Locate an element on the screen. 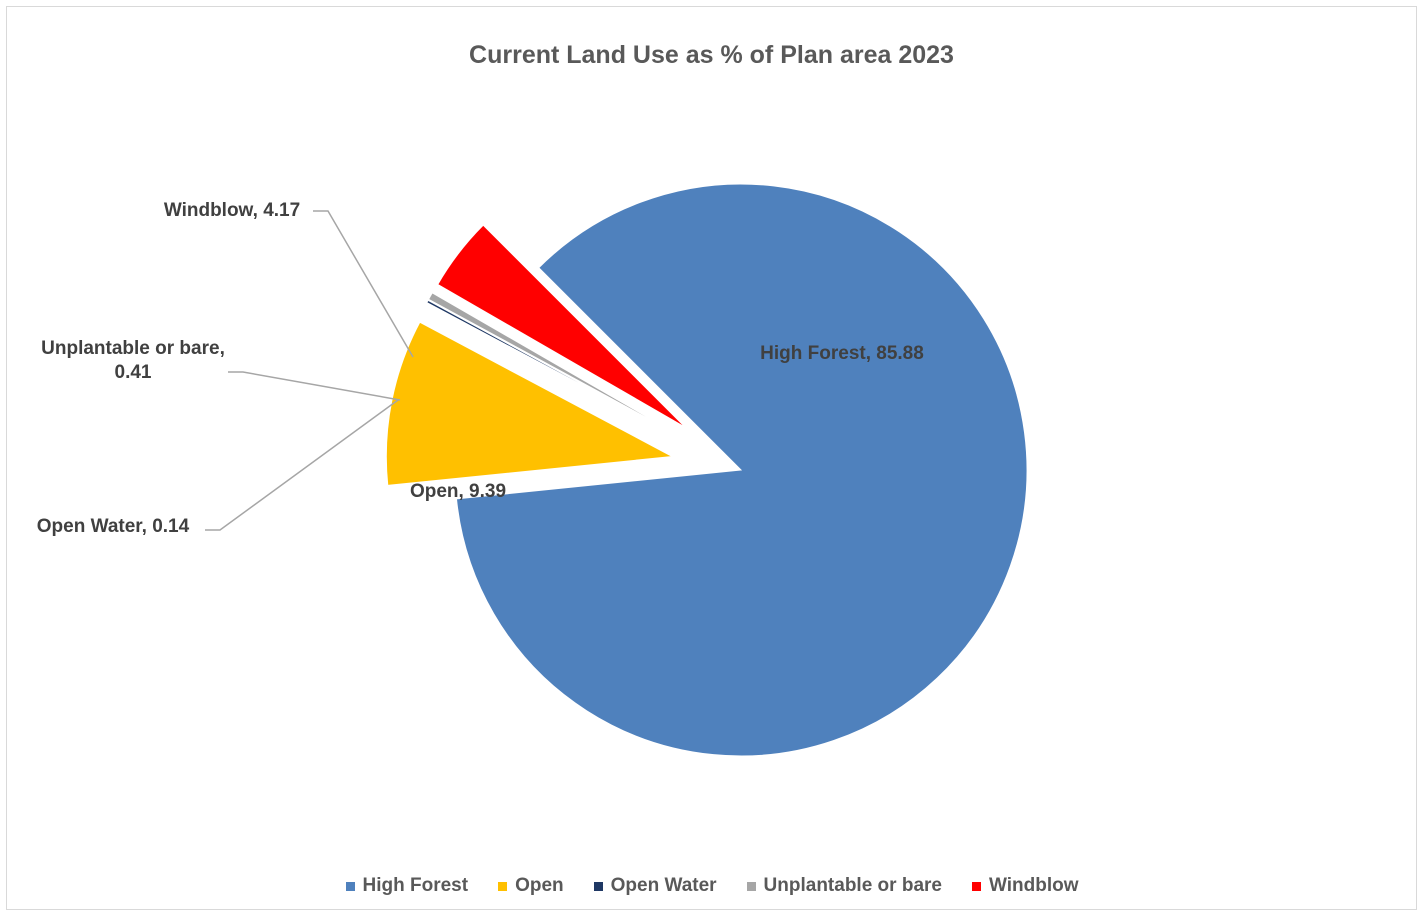  legend-item-open-water: Open Water is located at coordinates (655, 886).